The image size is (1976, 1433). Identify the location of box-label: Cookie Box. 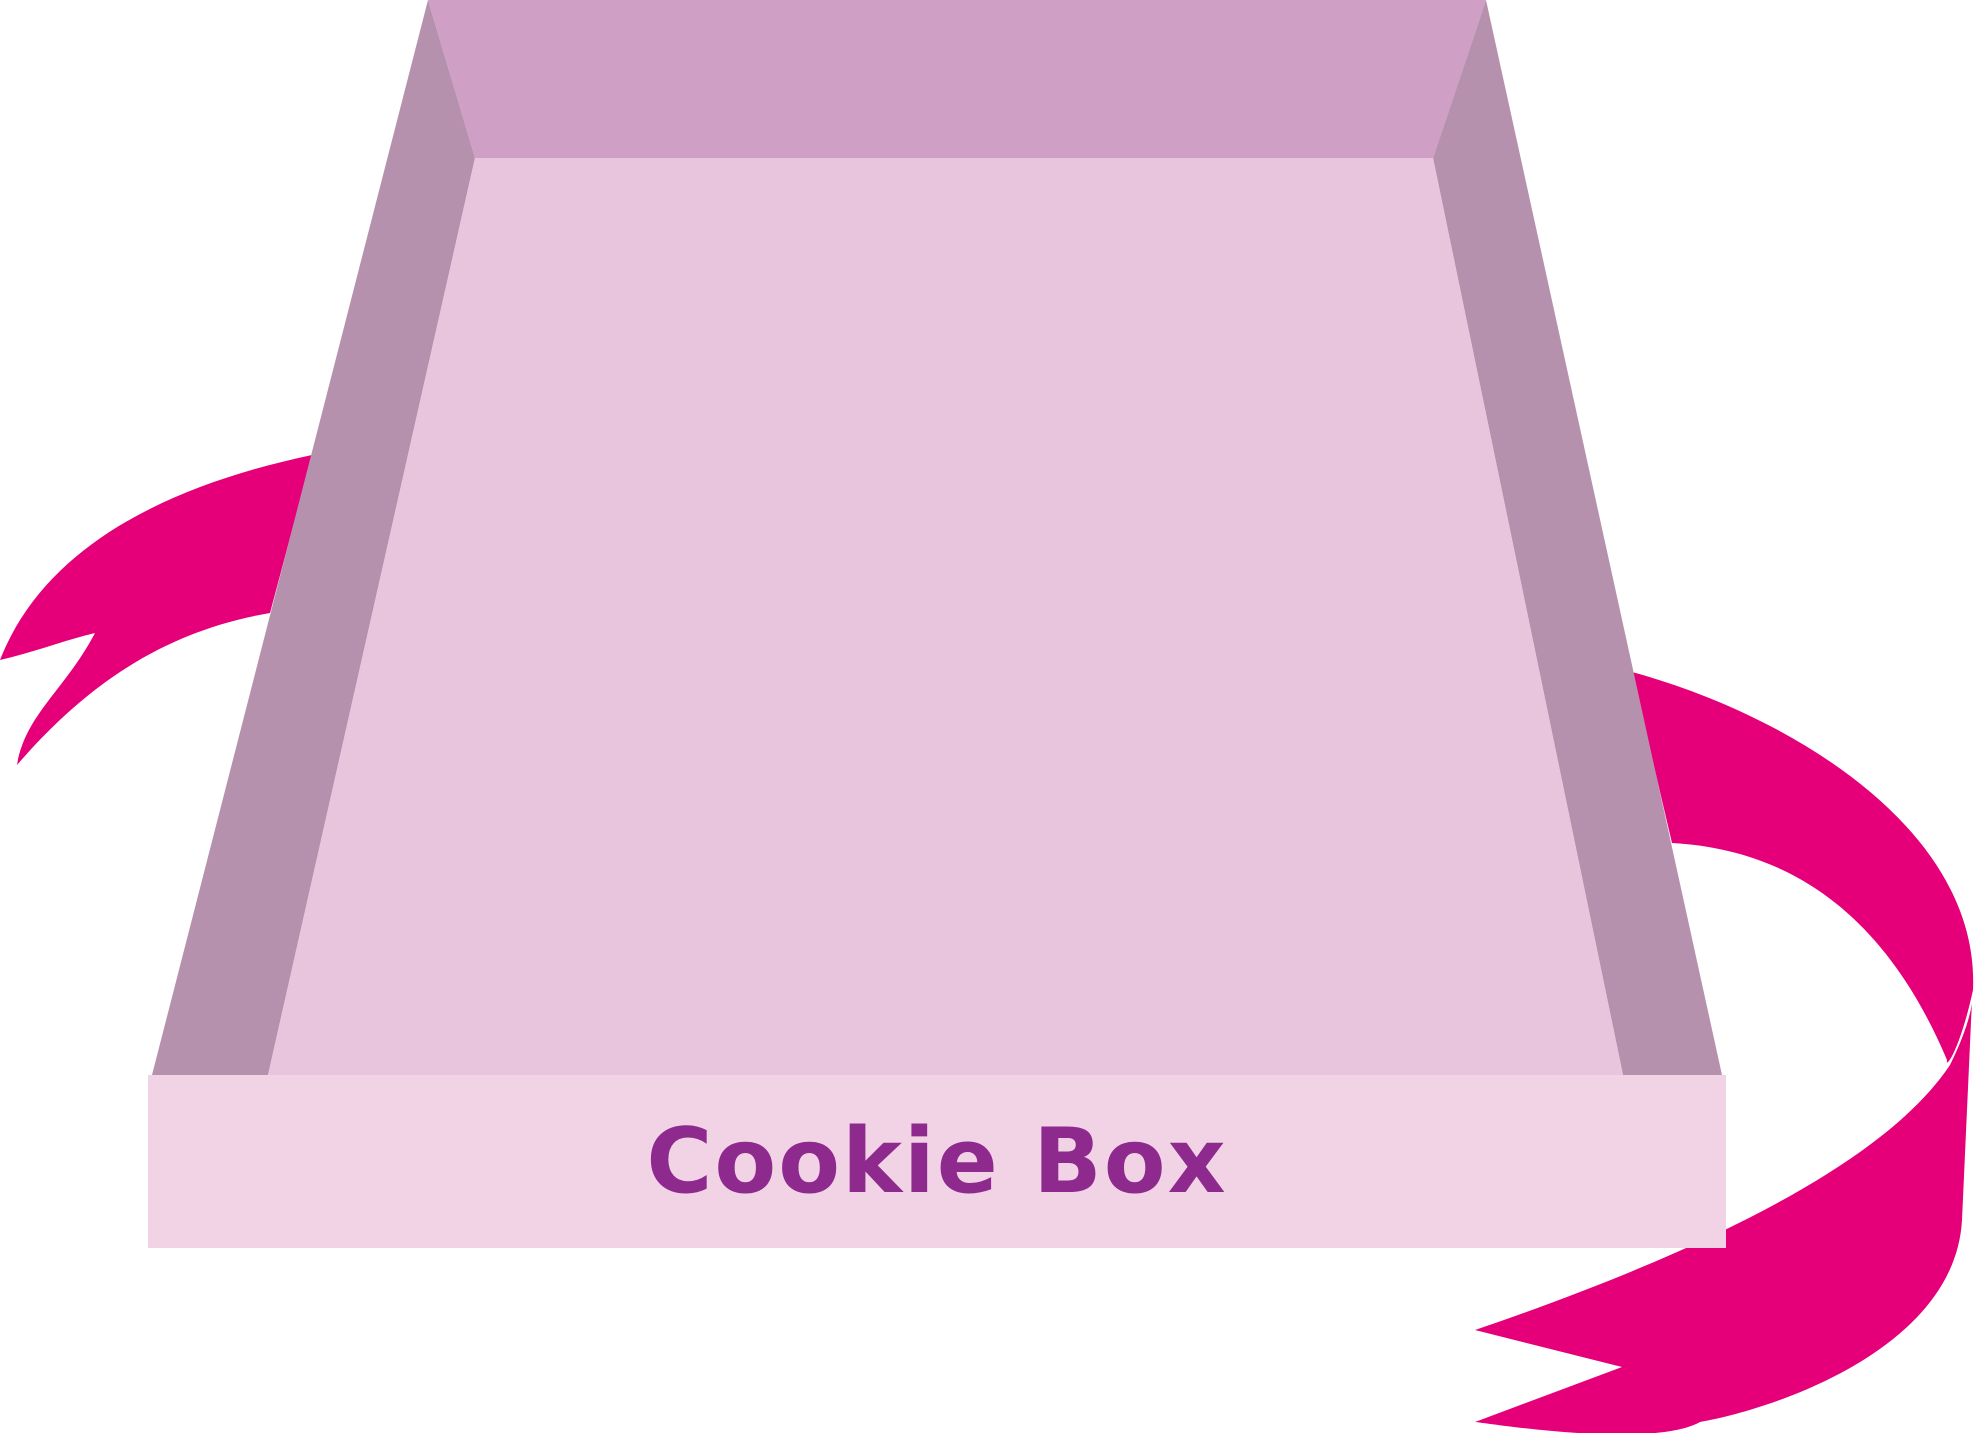
(937, 1161).